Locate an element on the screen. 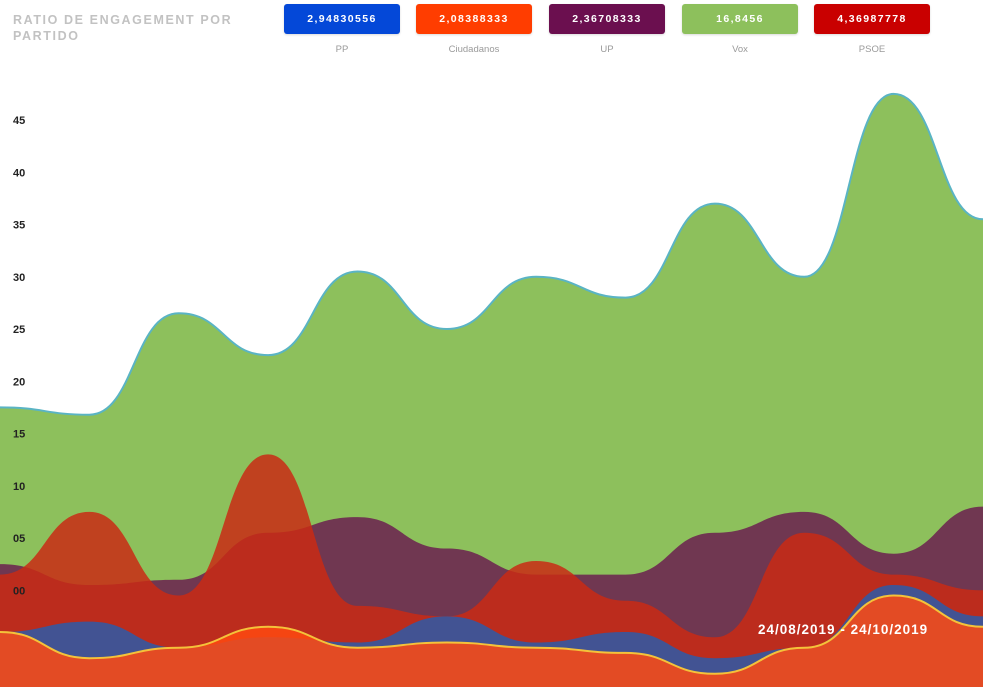  area-ciudadanos is located at coordinates (491, 641).